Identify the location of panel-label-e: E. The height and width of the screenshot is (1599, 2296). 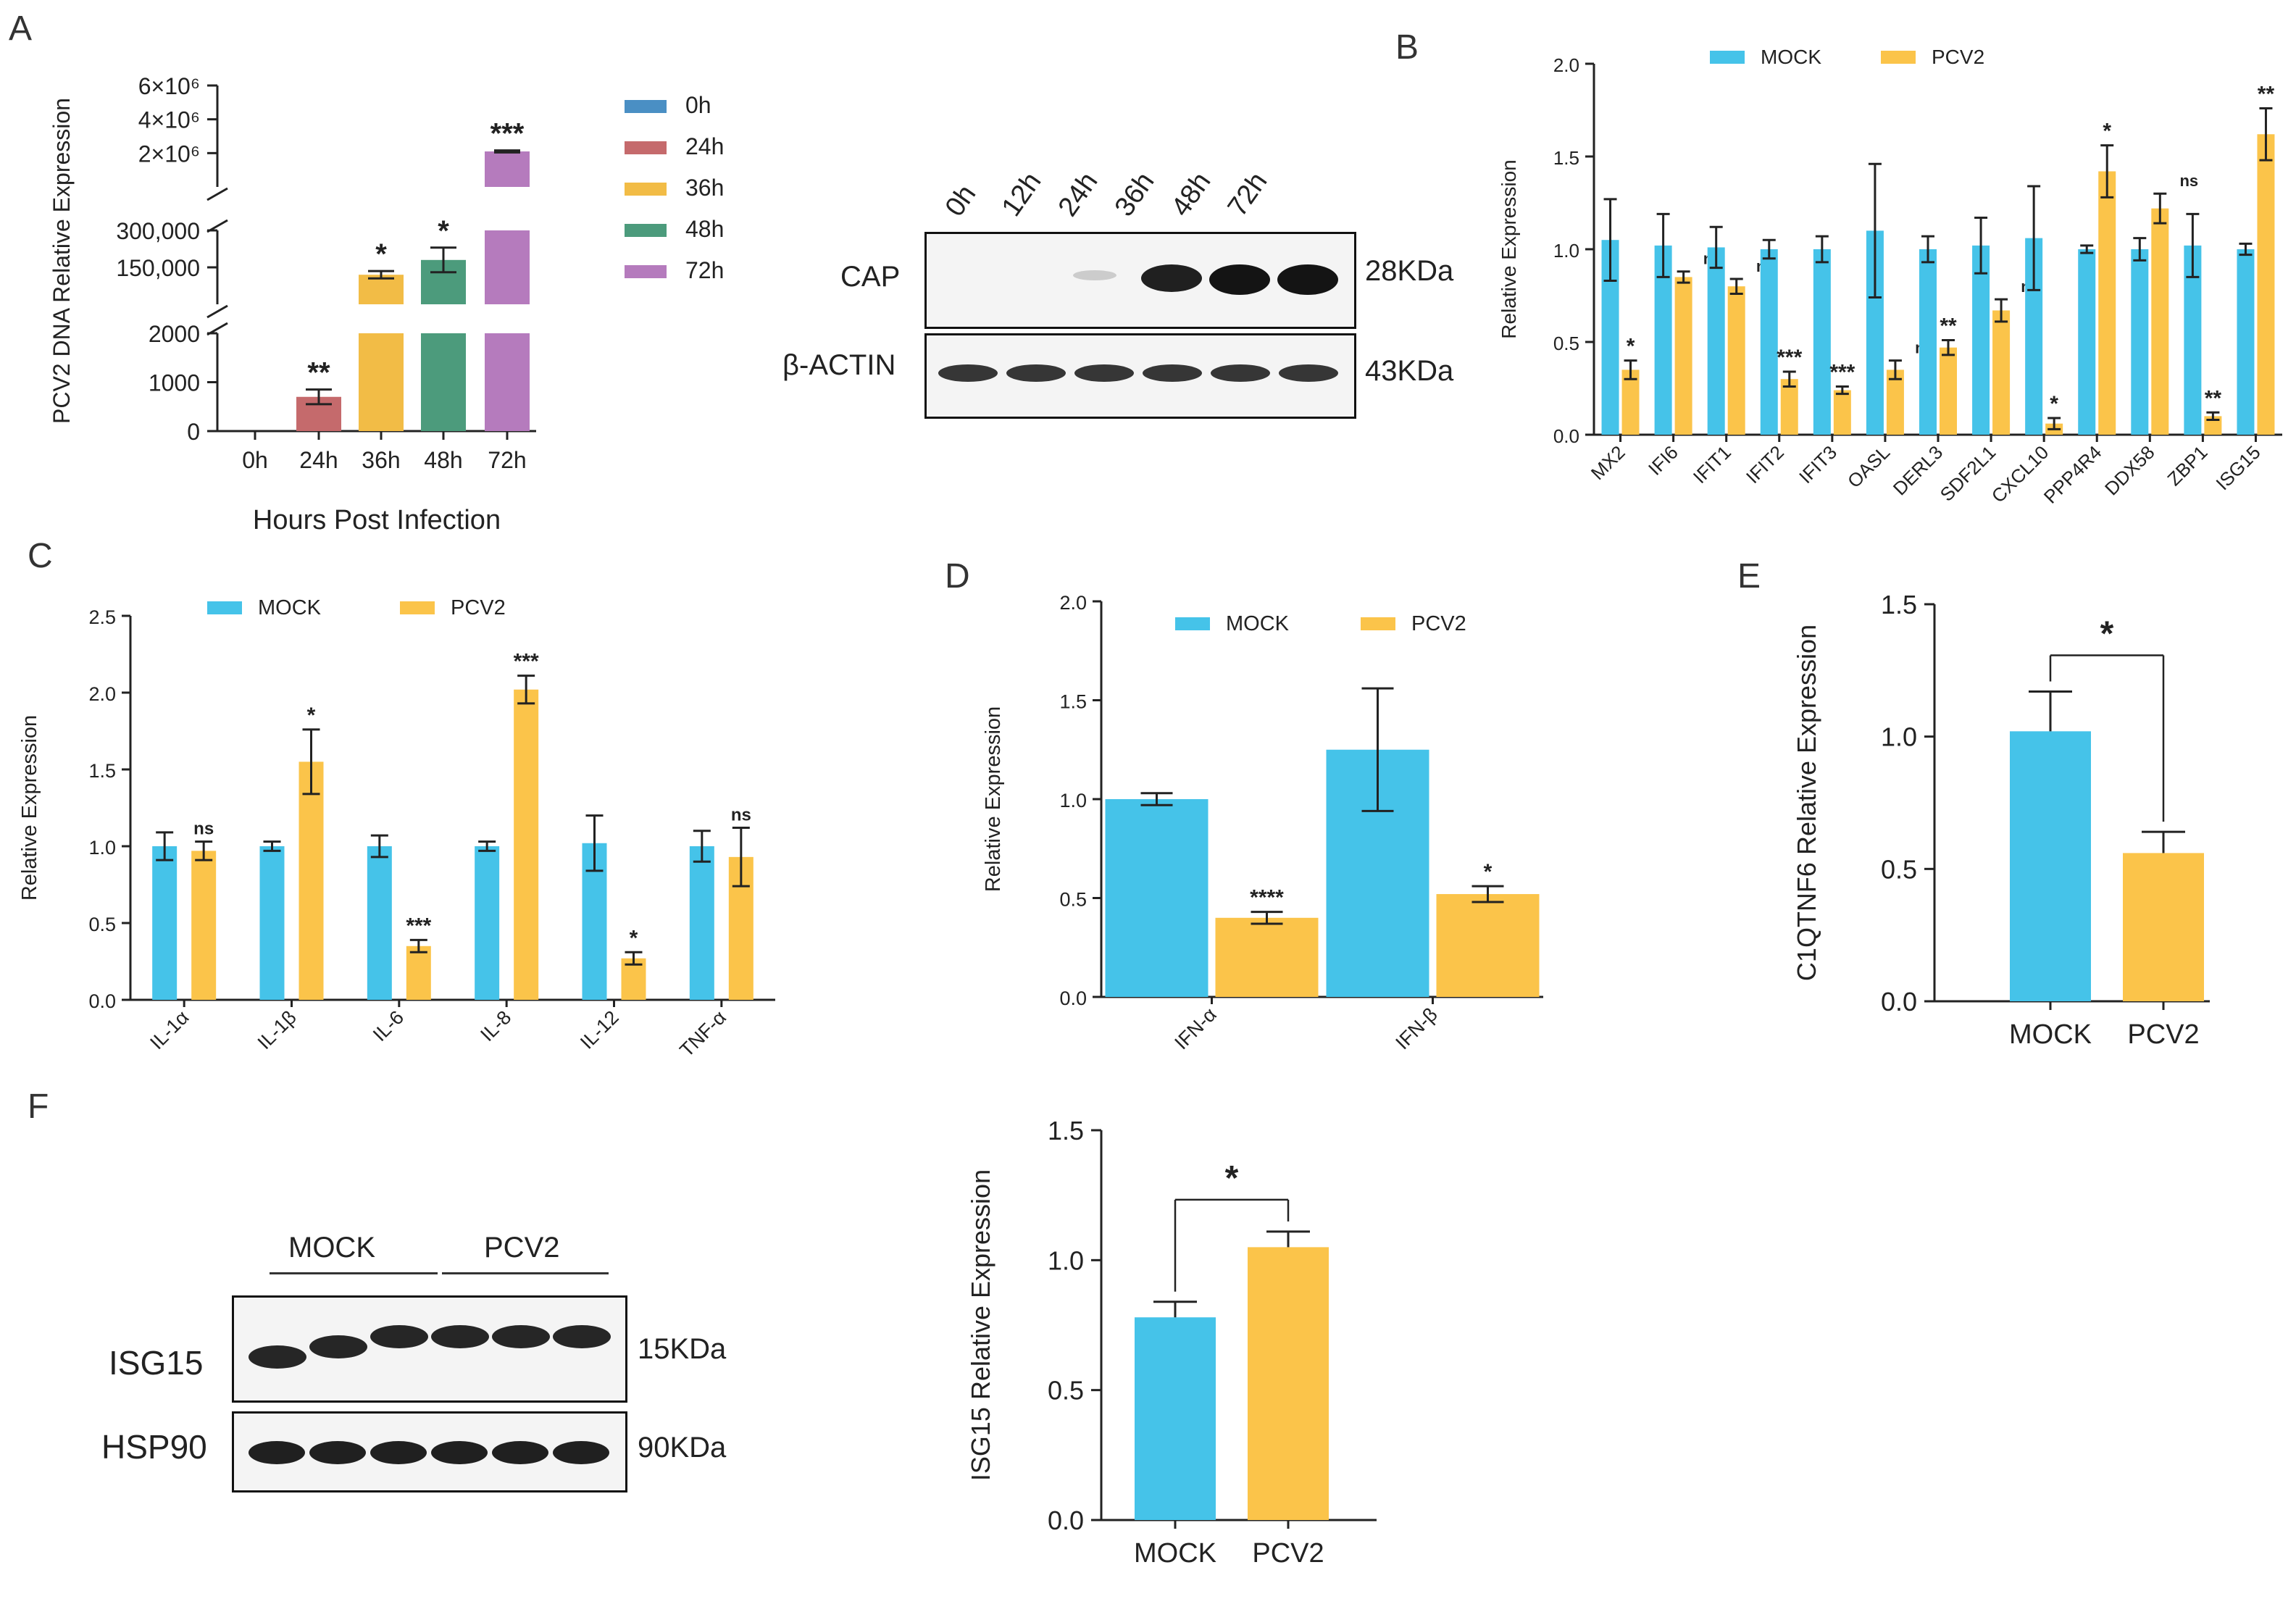
(1749, 576).